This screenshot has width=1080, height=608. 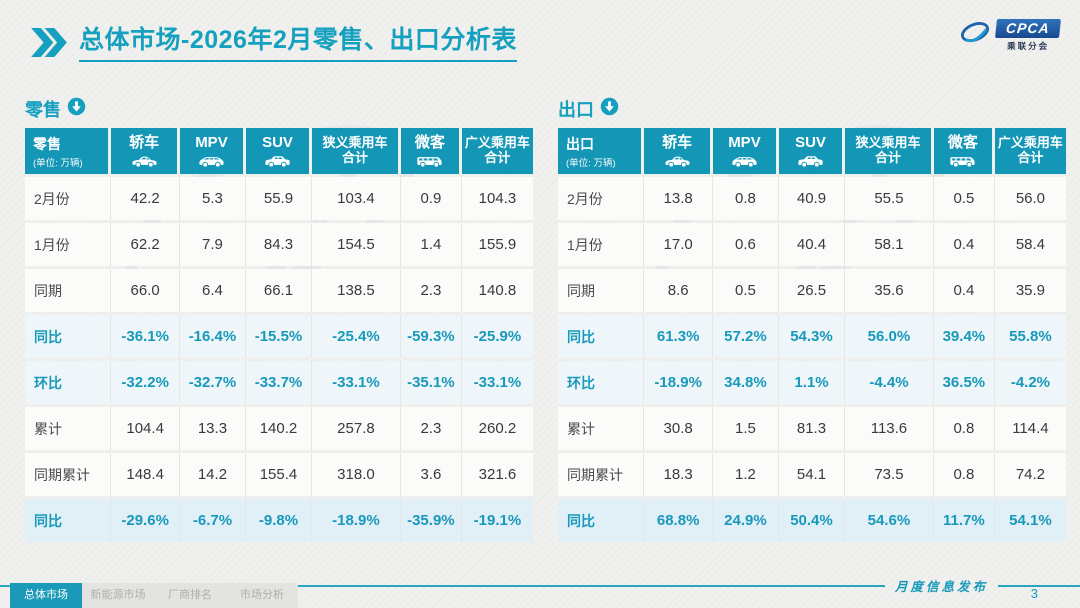 I want to click on table-row: 同比 -36.1% -16.4% -15.5% -25.4% -59.3% -25.9%, so click(x=279, y=336).